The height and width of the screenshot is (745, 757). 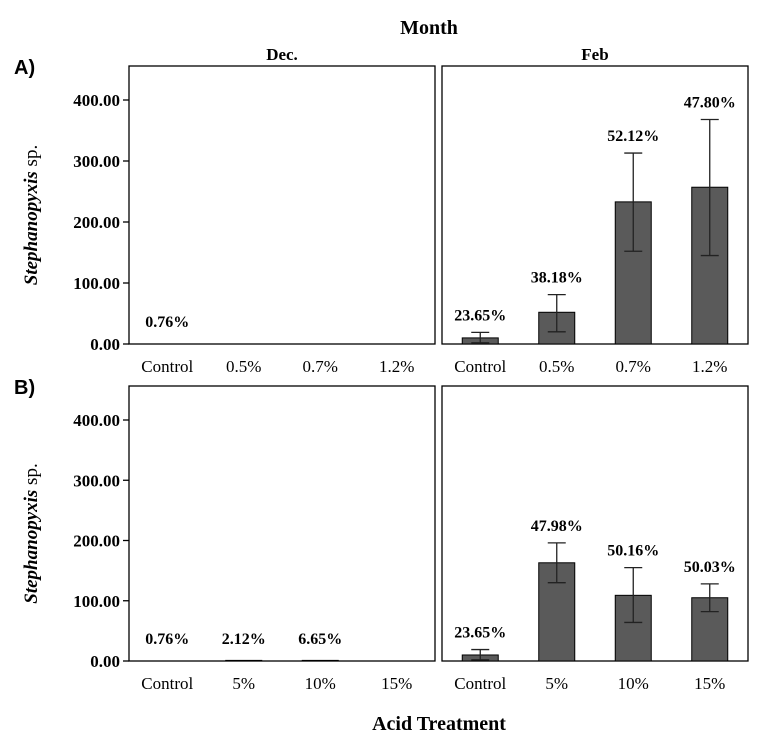 I want to click on data-label: 47.98%, so click(x=557, y=526).